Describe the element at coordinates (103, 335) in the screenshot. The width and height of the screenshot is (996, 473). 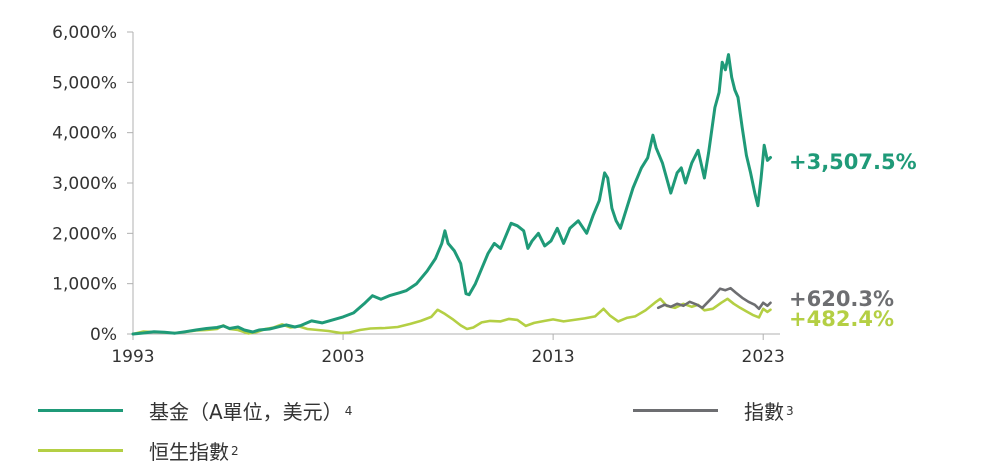
I see `y-tick-label: 0%` at that location.